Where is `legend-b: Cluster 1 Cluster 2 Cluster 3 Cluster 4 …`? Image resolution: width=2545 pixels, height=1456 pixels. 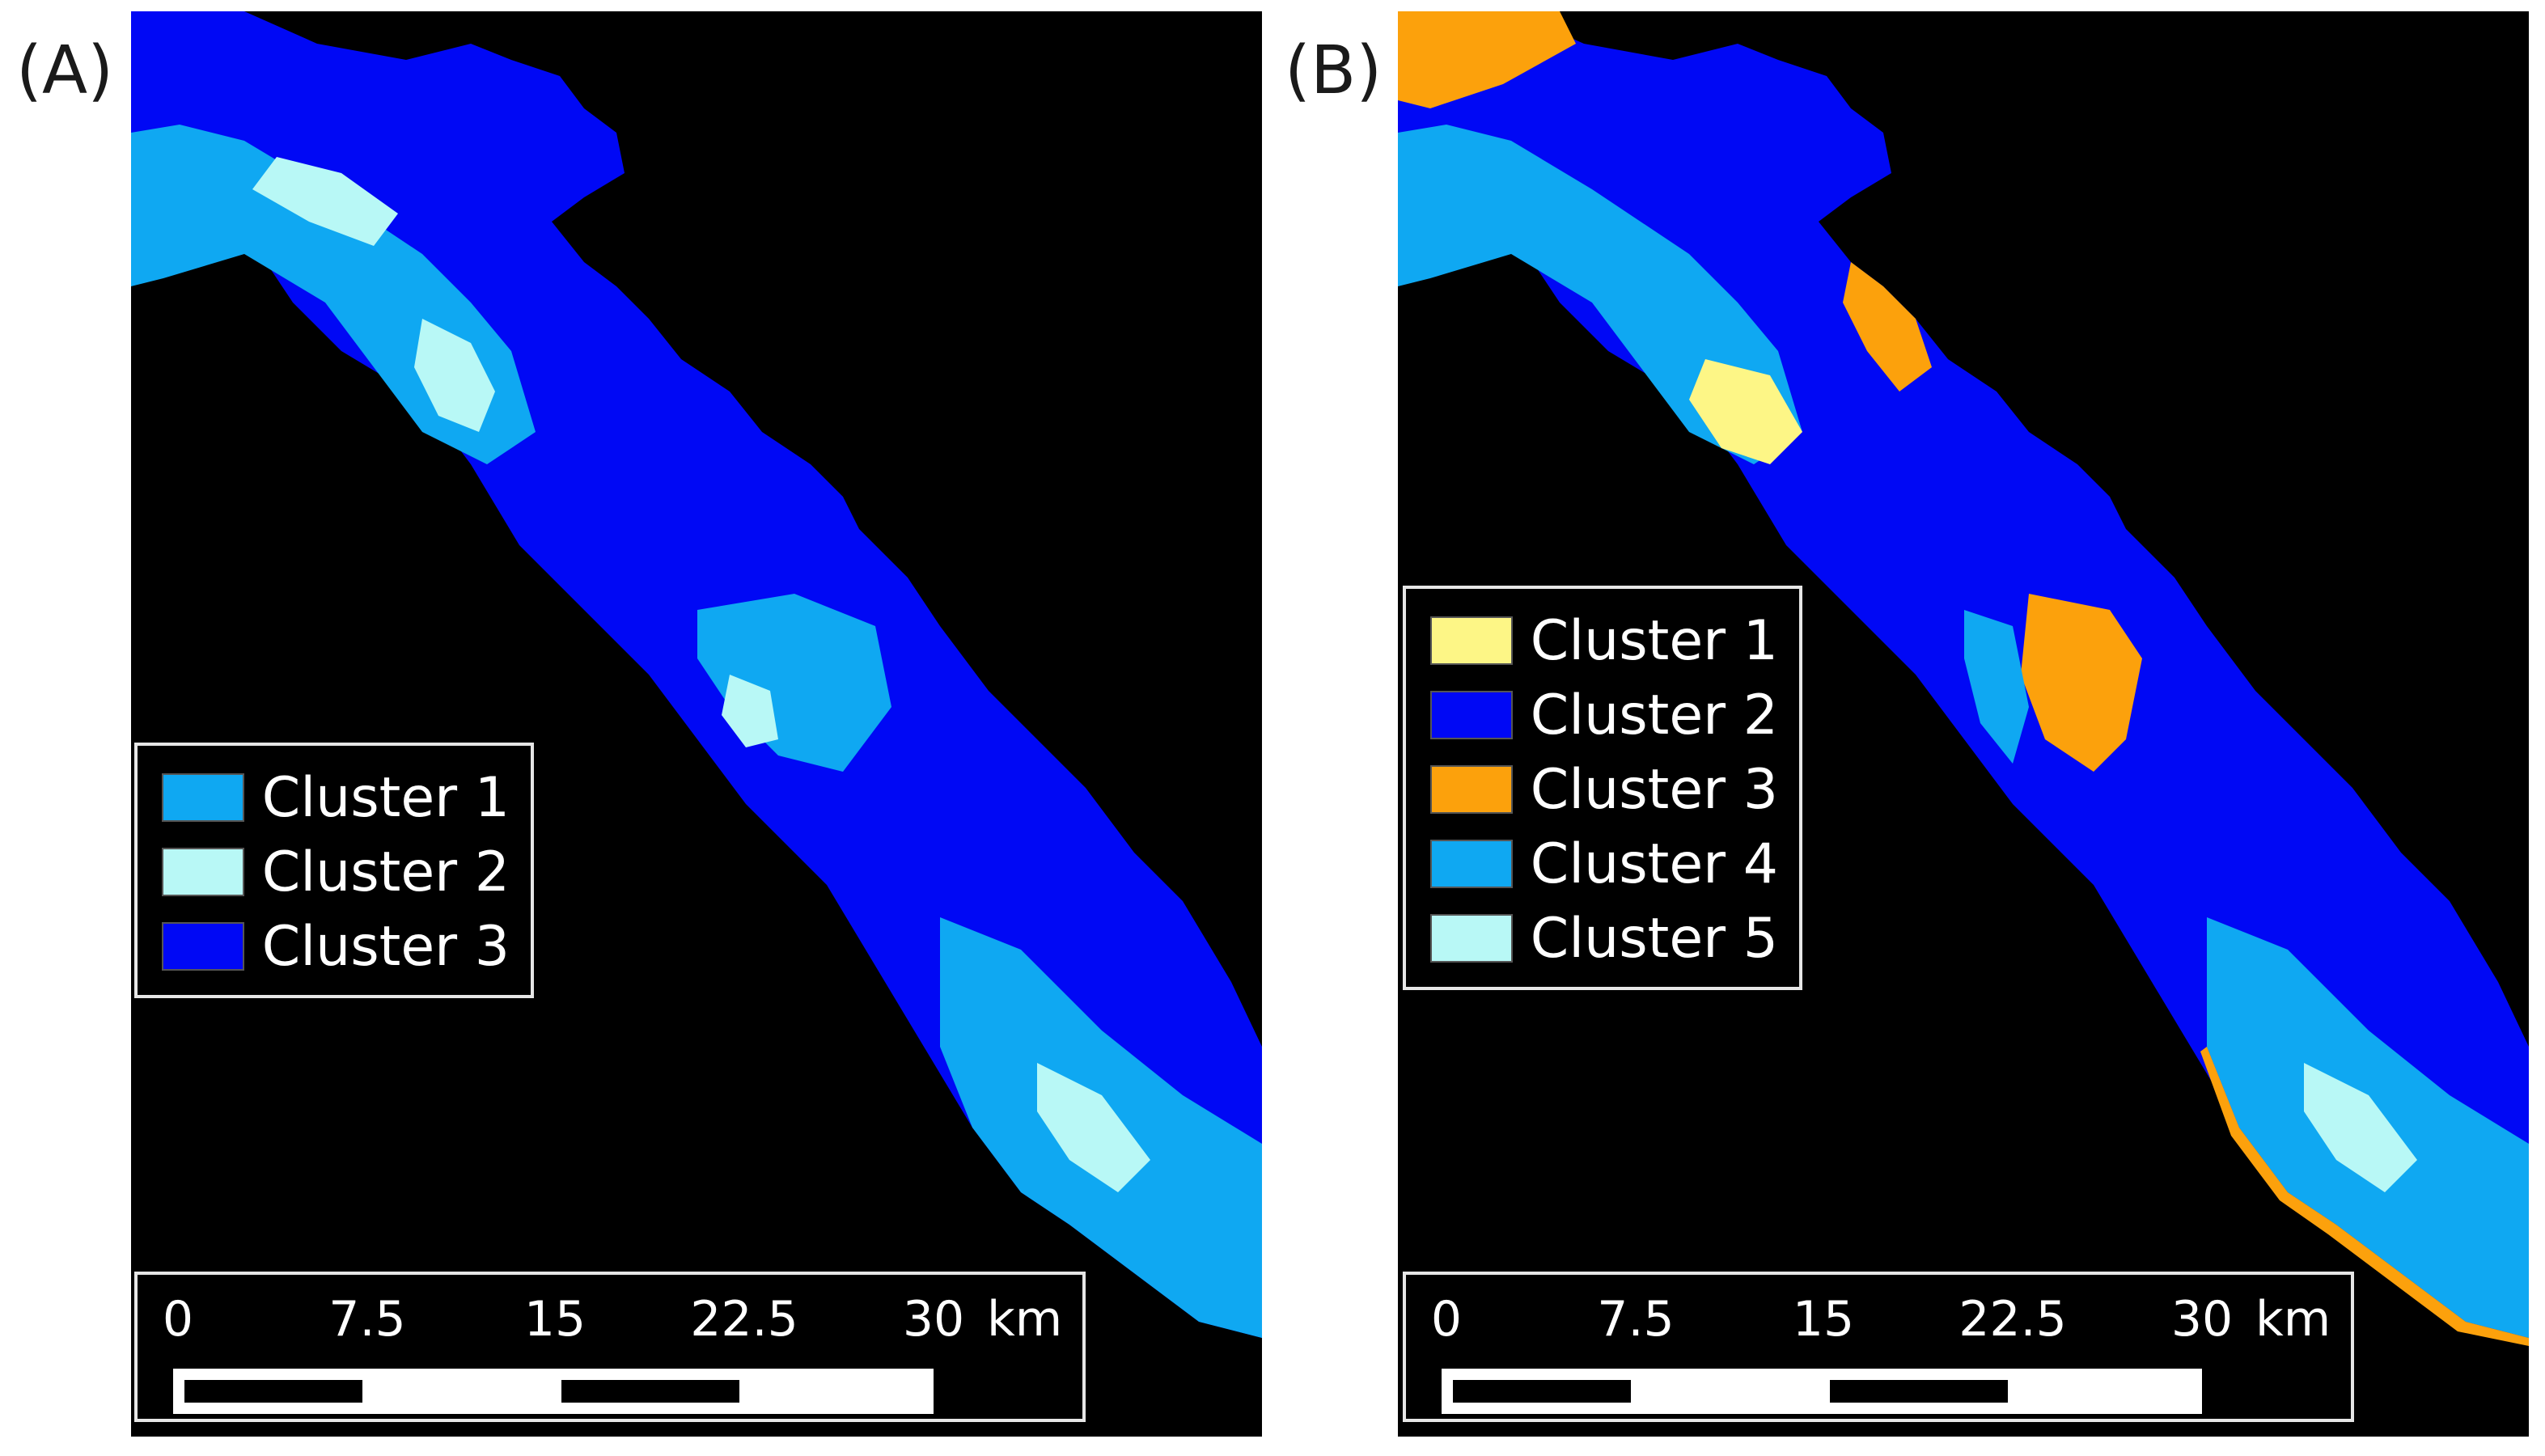 legend-b: Cluster 1 Cluster 2 Cluster 3 Cluster 4 … is located at coordinates (1603, 788).